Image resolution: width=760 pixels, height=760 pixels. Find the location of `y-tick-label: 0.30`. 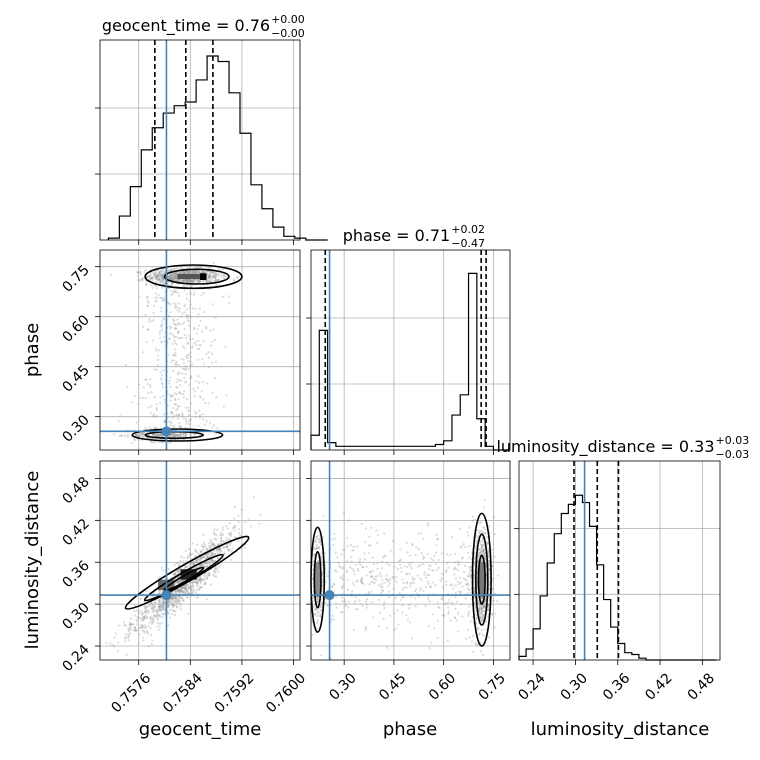

y-tick-label: 0.30 is located at coordinates (75, 616).